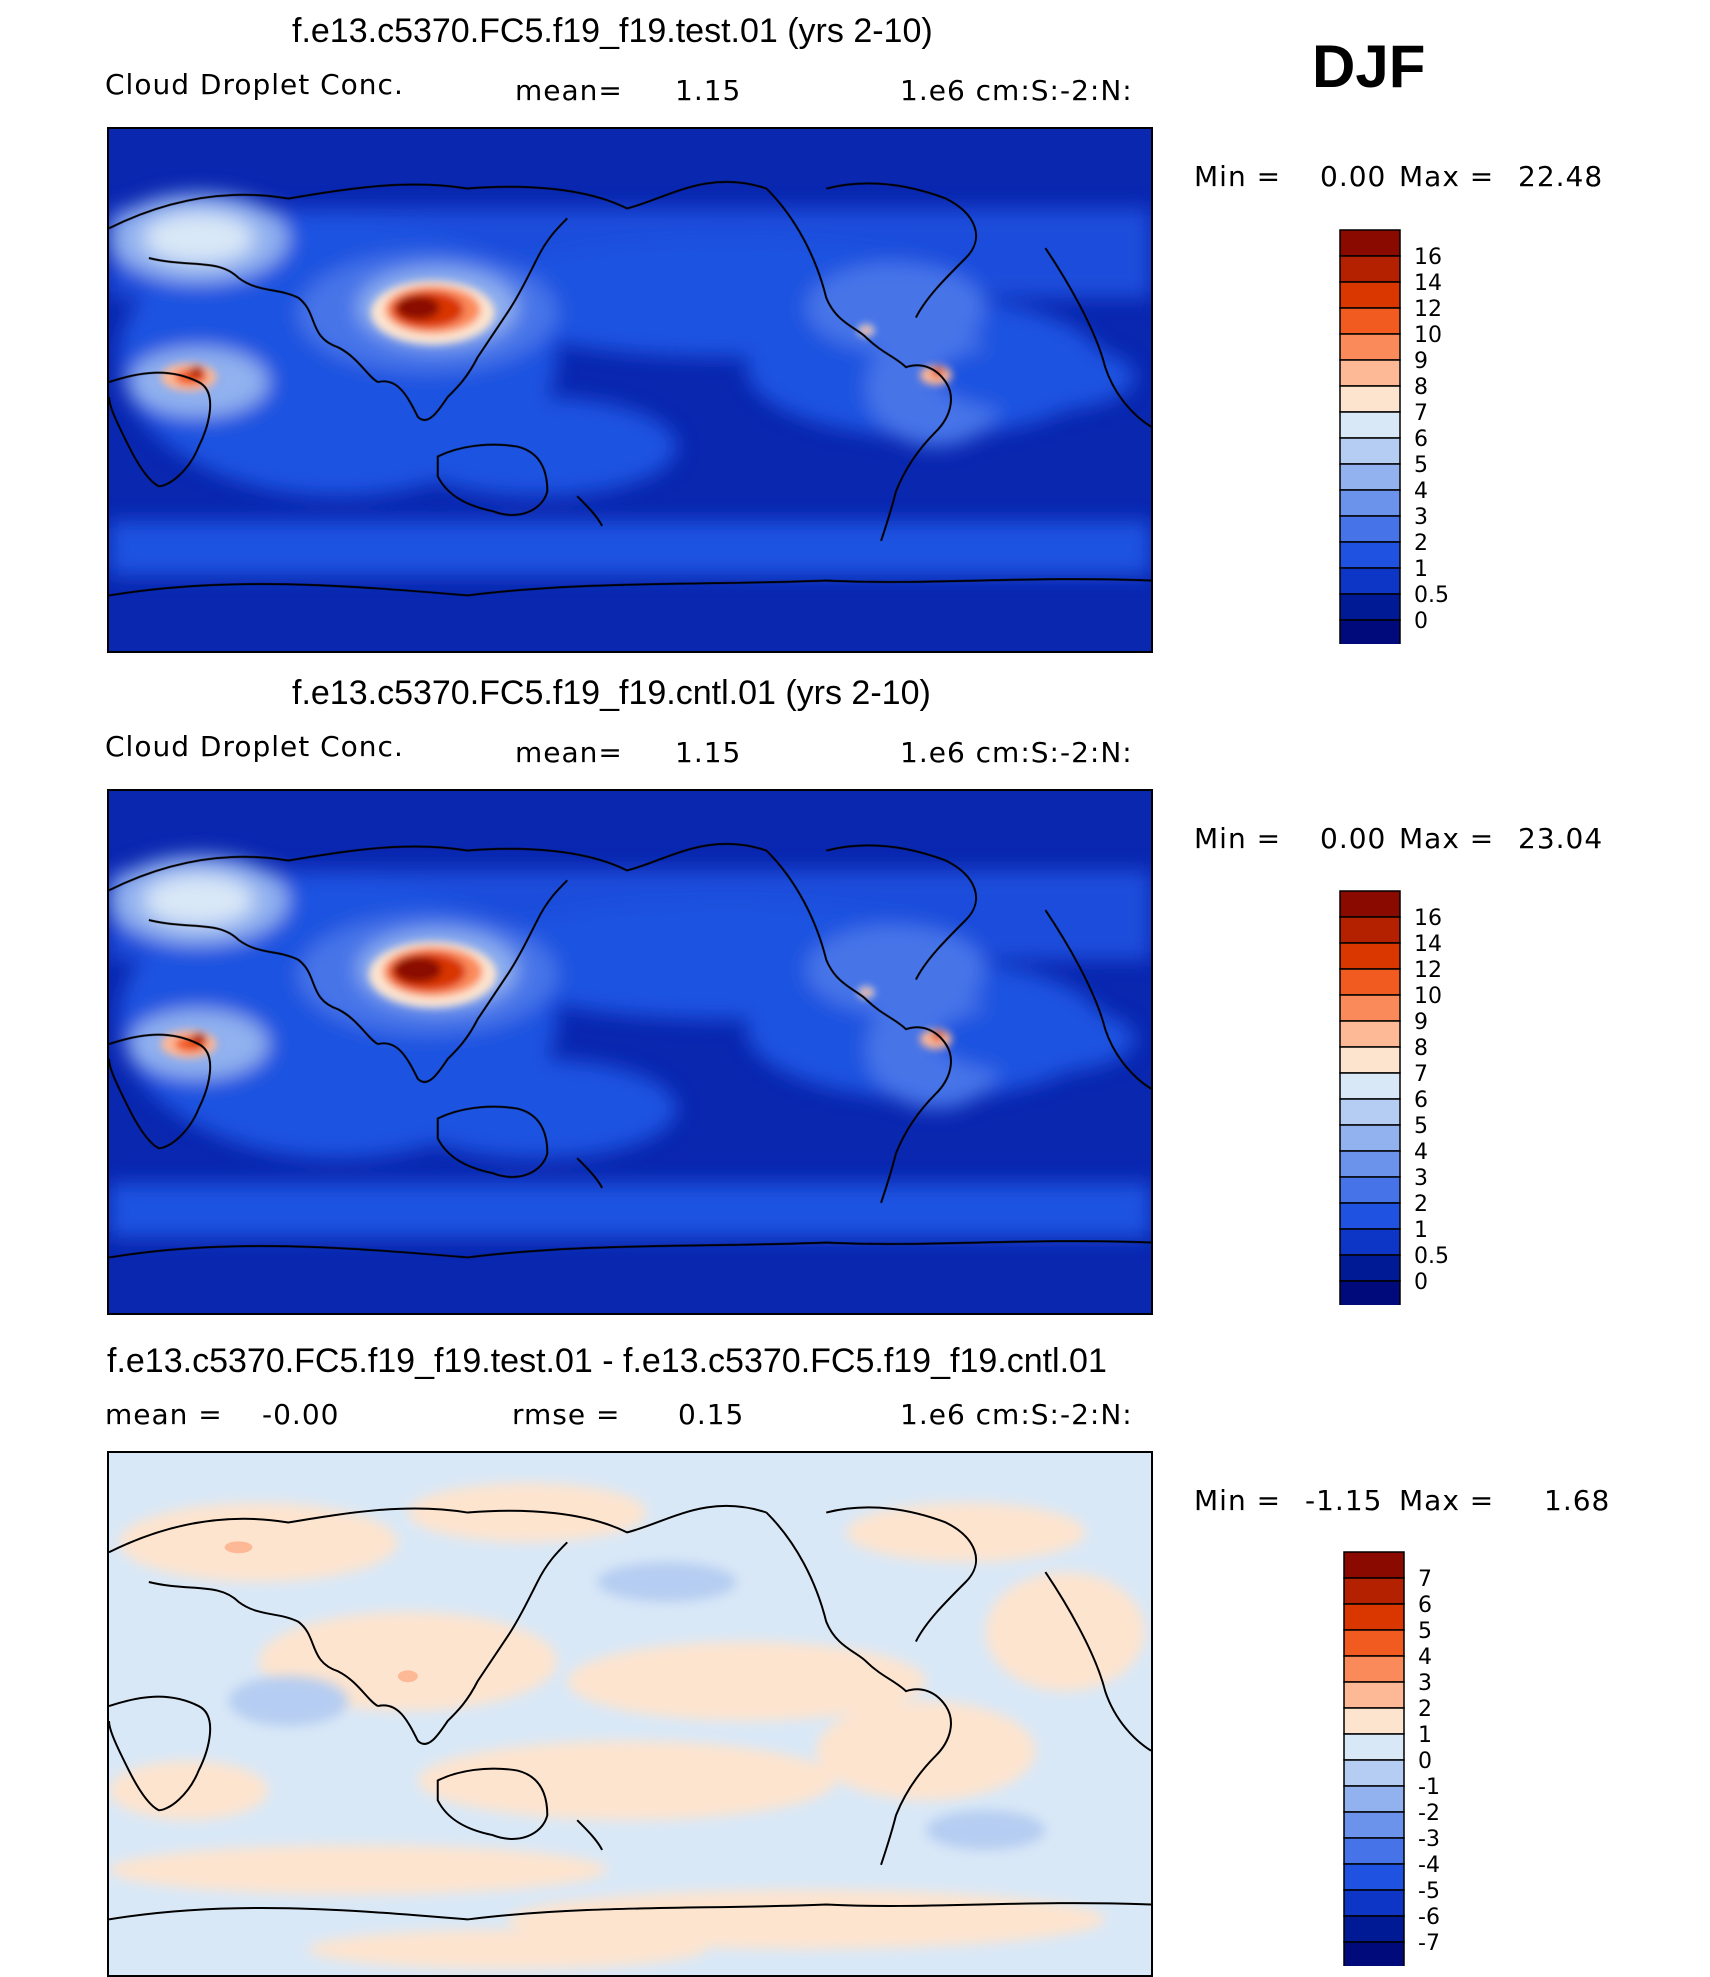 Image resolution: width=1710 pixels, height=1977 pixels. Describe the element at coordinates (566, 1414) in the screenshot. I see `panel-3-rmse-label: rmse =` at that location.